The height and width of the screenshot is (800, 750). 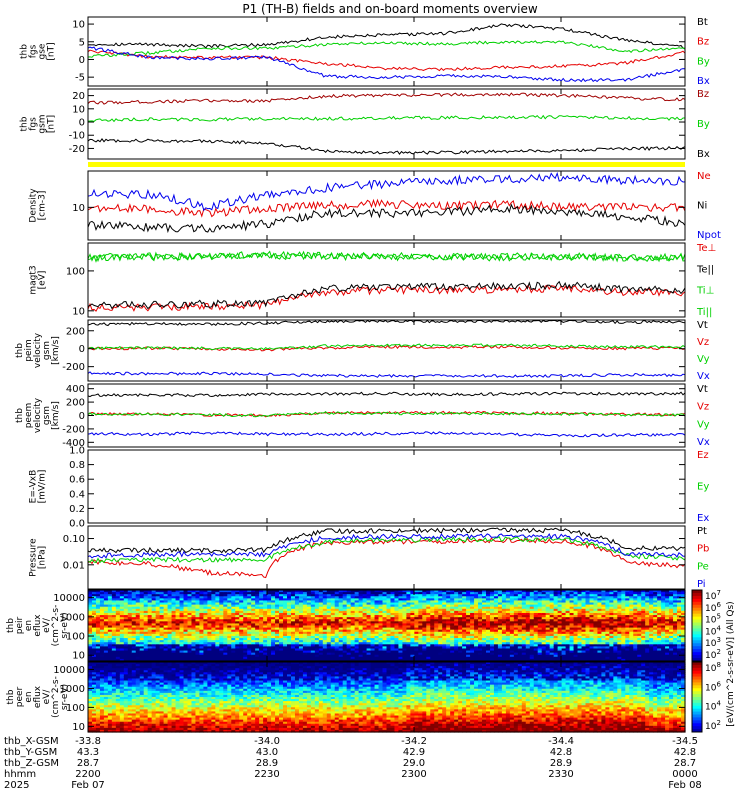 What do you see at coordinates (25, 123) in the screenshot?
I see `ylabel-line: thb` at bounding box center [25, 123].